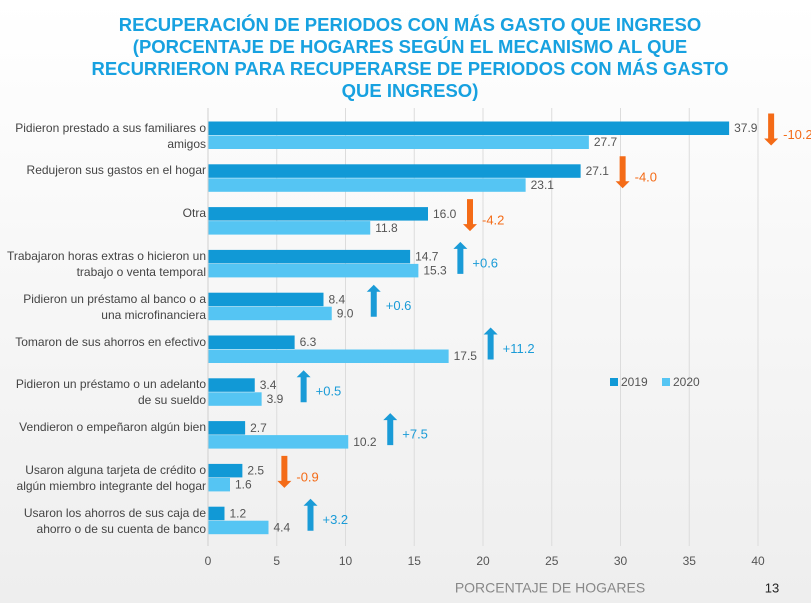 The image size is (811, 603). I want to click on value-label: 3.4, so click(268, 385).